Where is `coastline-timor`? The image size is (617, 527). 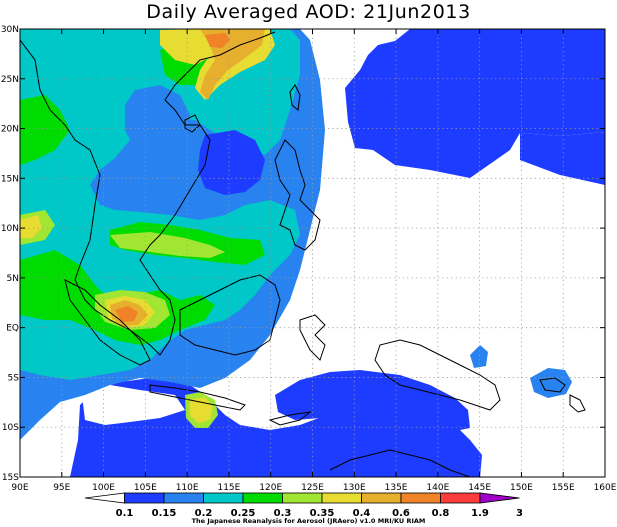
coastline-timor is located at coordinates (290, 418).